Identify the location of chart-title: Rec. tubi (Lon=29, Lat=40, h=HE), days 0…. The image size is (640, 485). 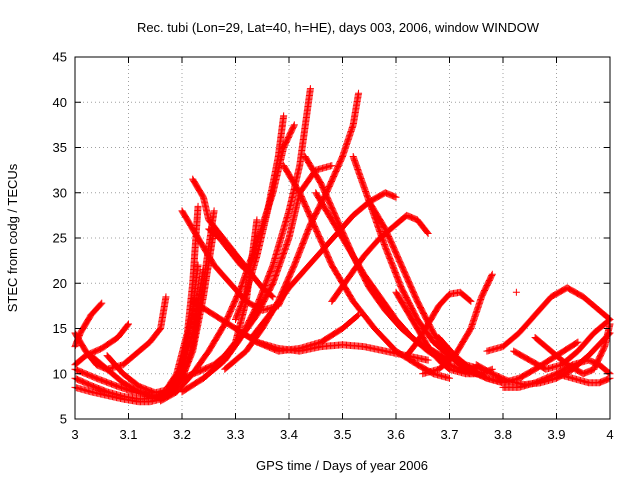
(338, 27).